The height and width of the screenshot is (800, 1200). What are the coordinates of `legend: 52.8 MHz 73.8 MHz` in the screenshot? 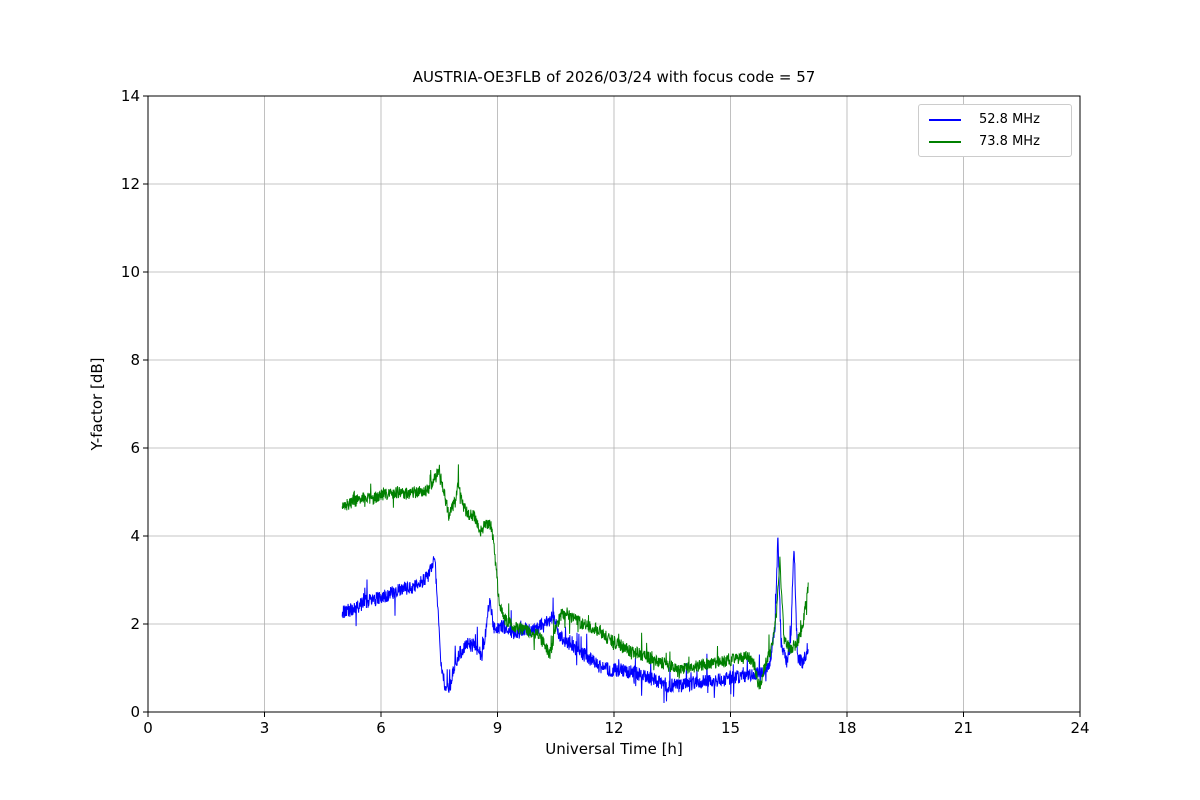 It's located at (995, 130).